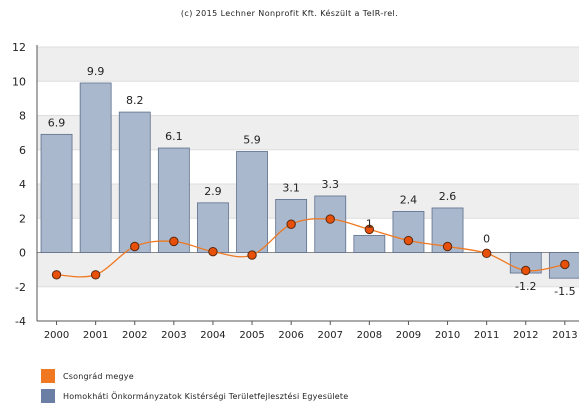  Describe the element at coordinates (564, 291) in the screenshot. I see `bar-value-label: -1.5` at that location.